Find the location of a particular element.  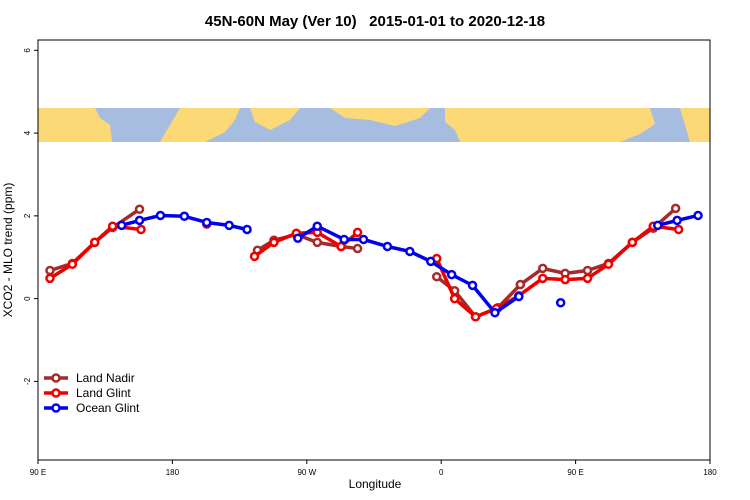

y-tick-label: 0 is located at coordinates (27, 298).